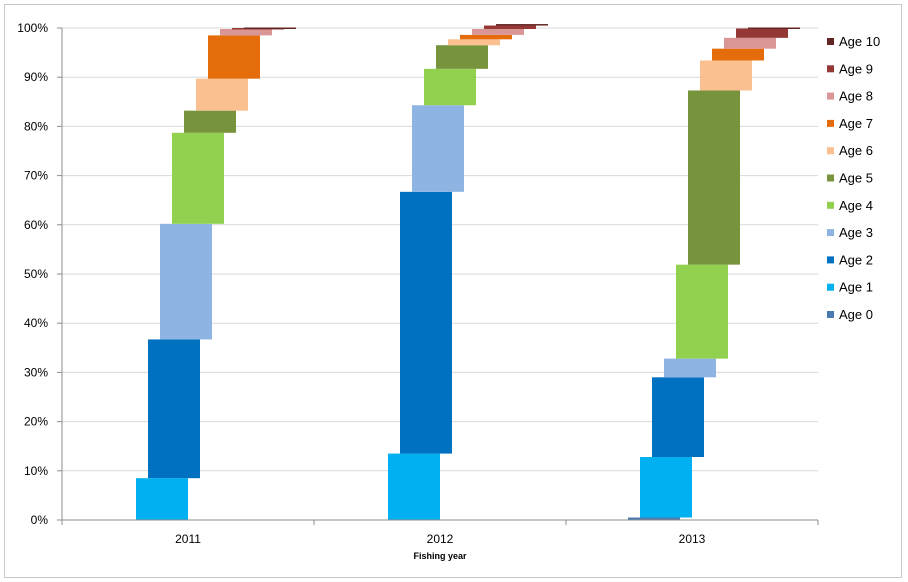 This screenshot has height=582, width=908. I want to click on x-tick-labels: 2011 2012 2013, so click(440, 539).